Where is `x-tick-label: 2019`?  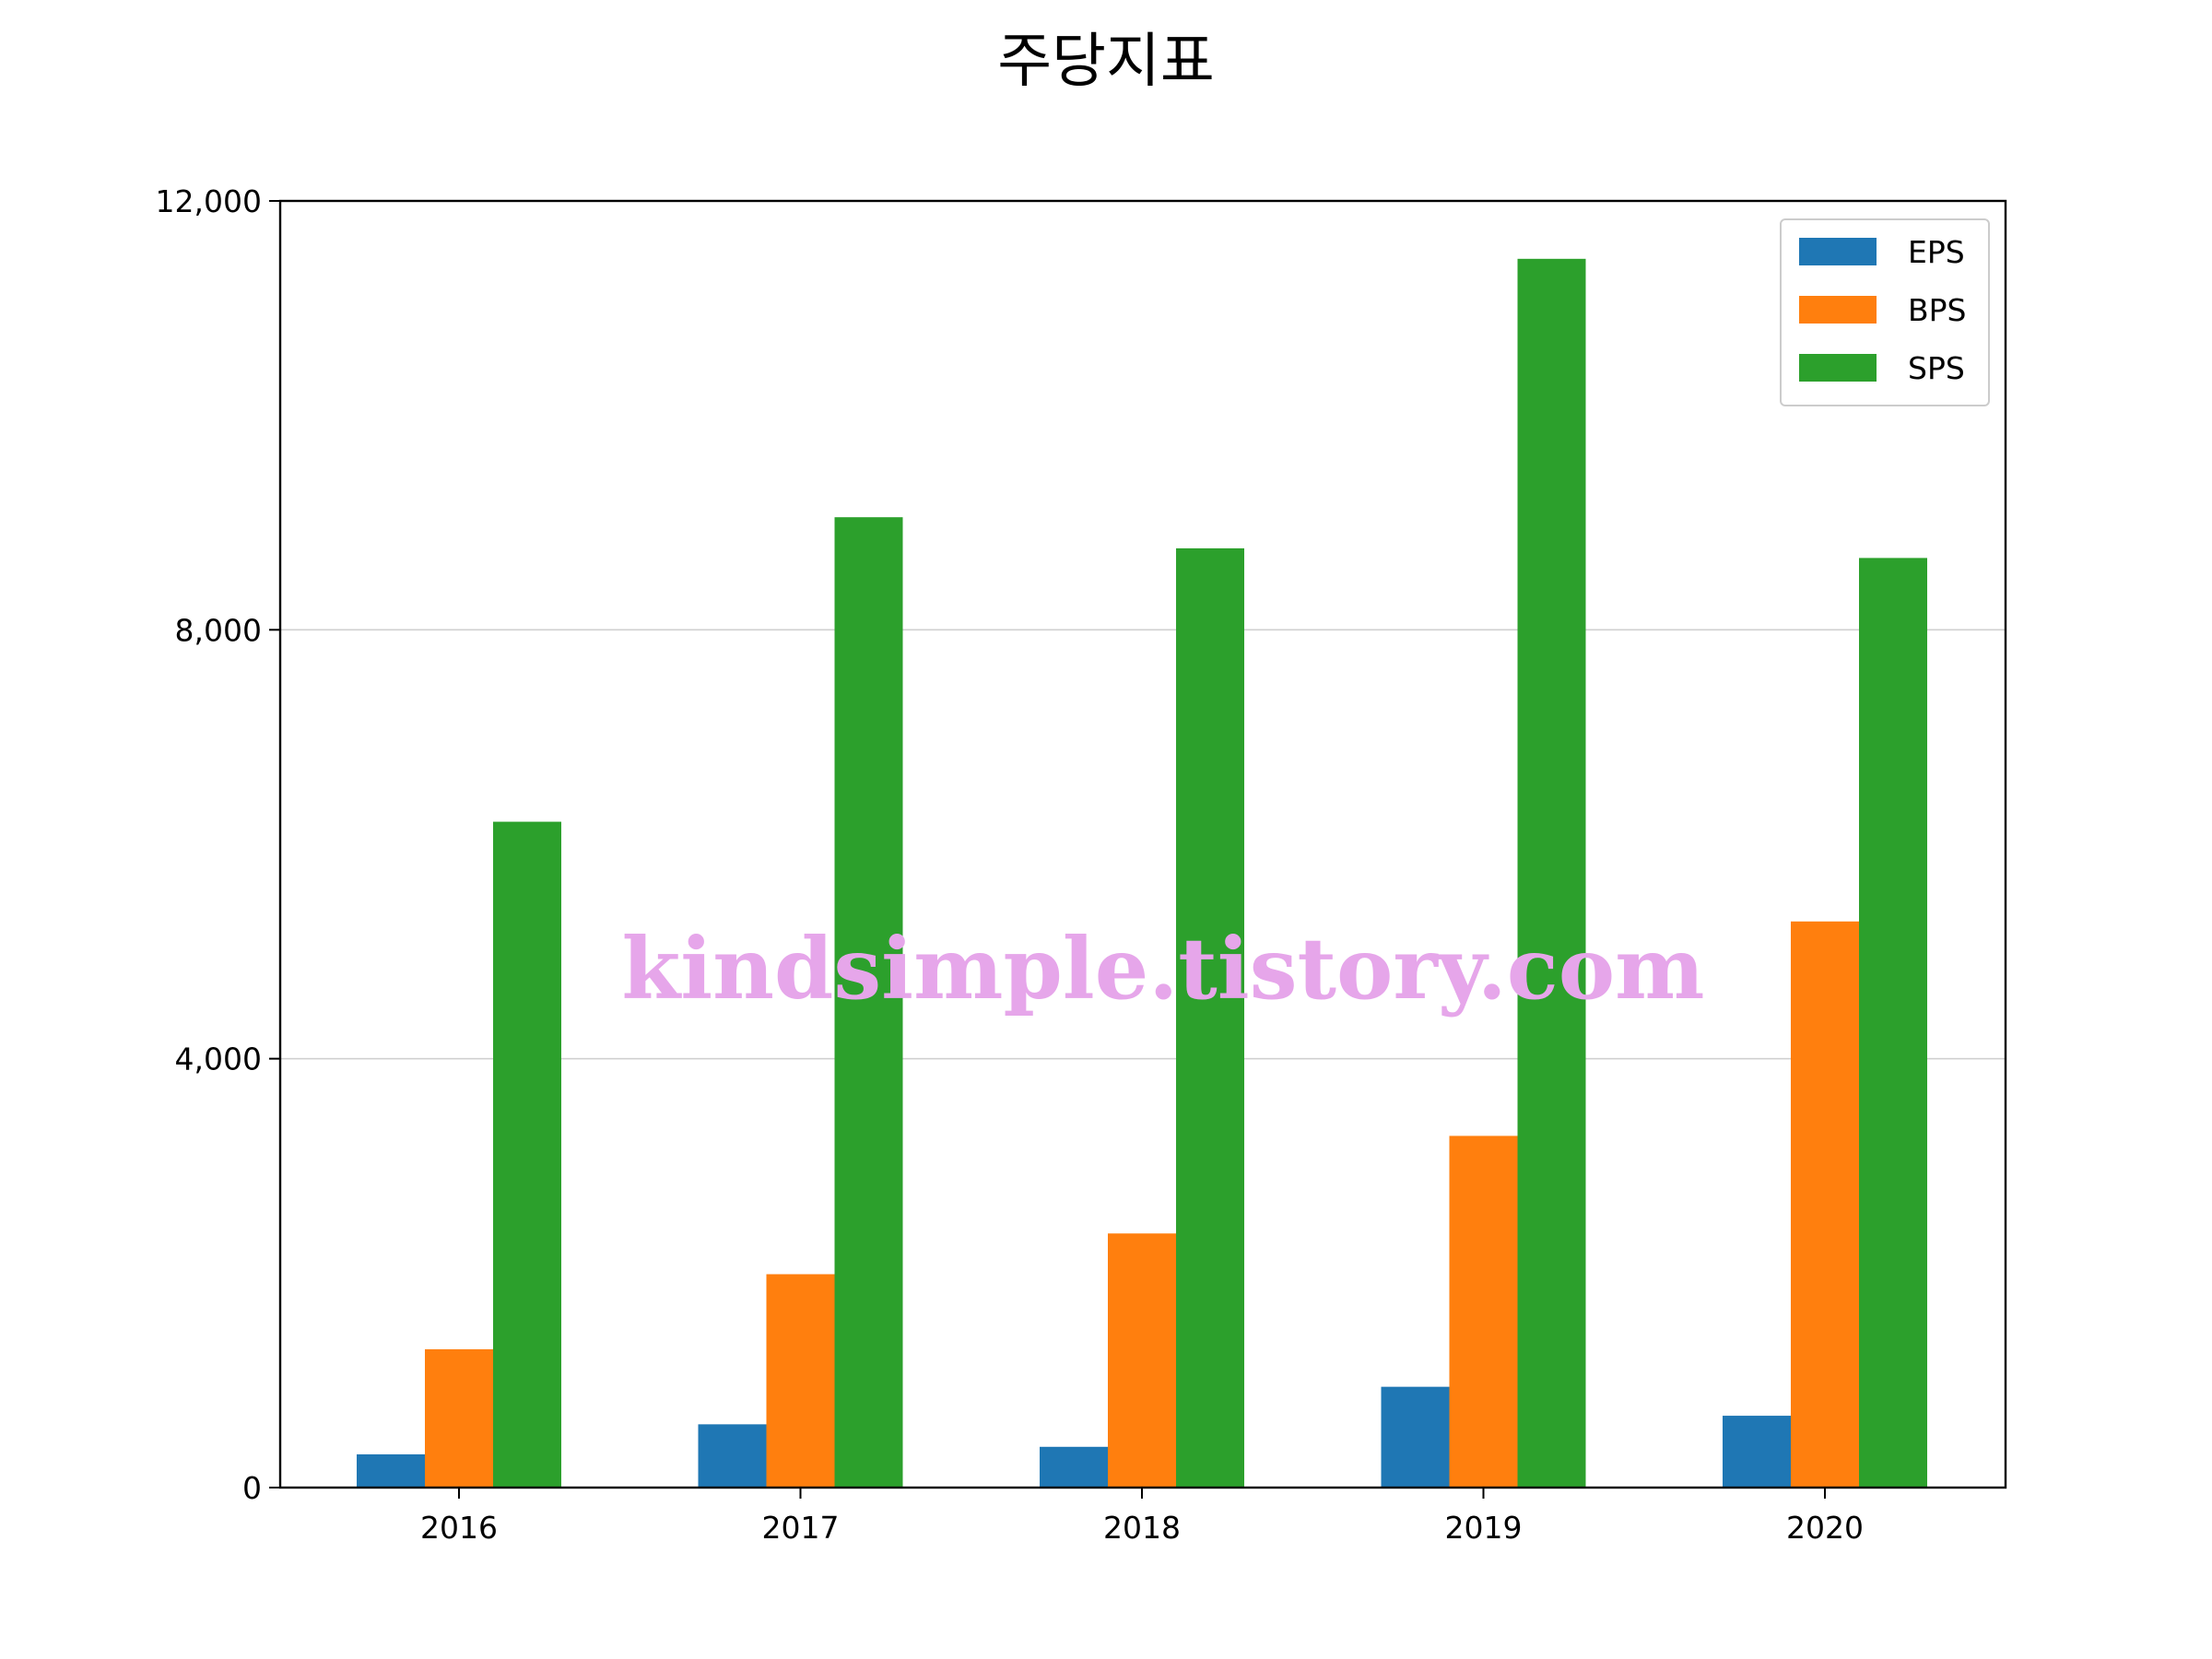 x-tick-label: 2019 is located at coordinates (1484, 1528).